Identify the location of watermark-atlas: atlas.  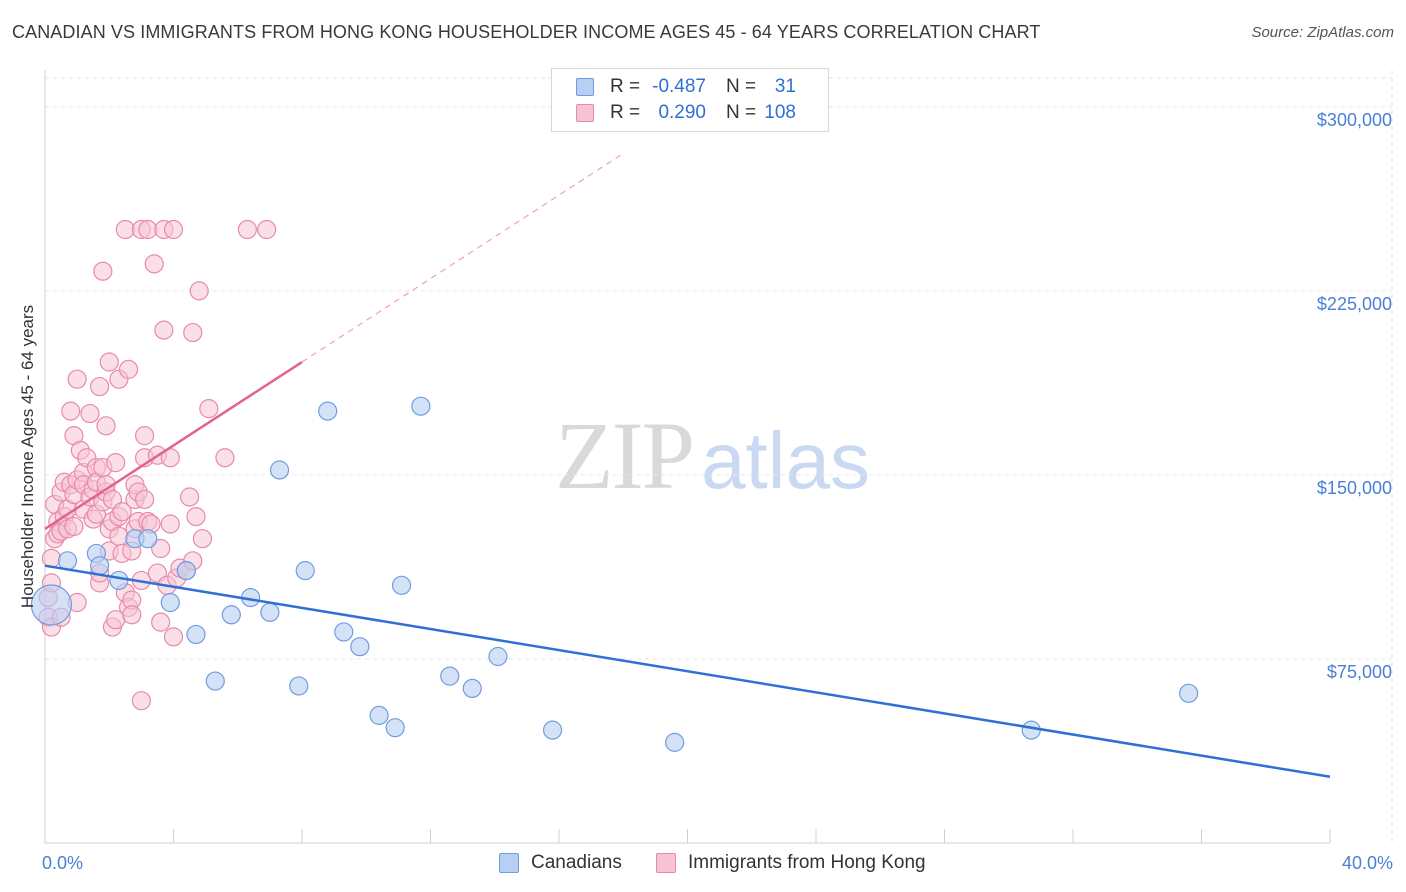
(785, 460).